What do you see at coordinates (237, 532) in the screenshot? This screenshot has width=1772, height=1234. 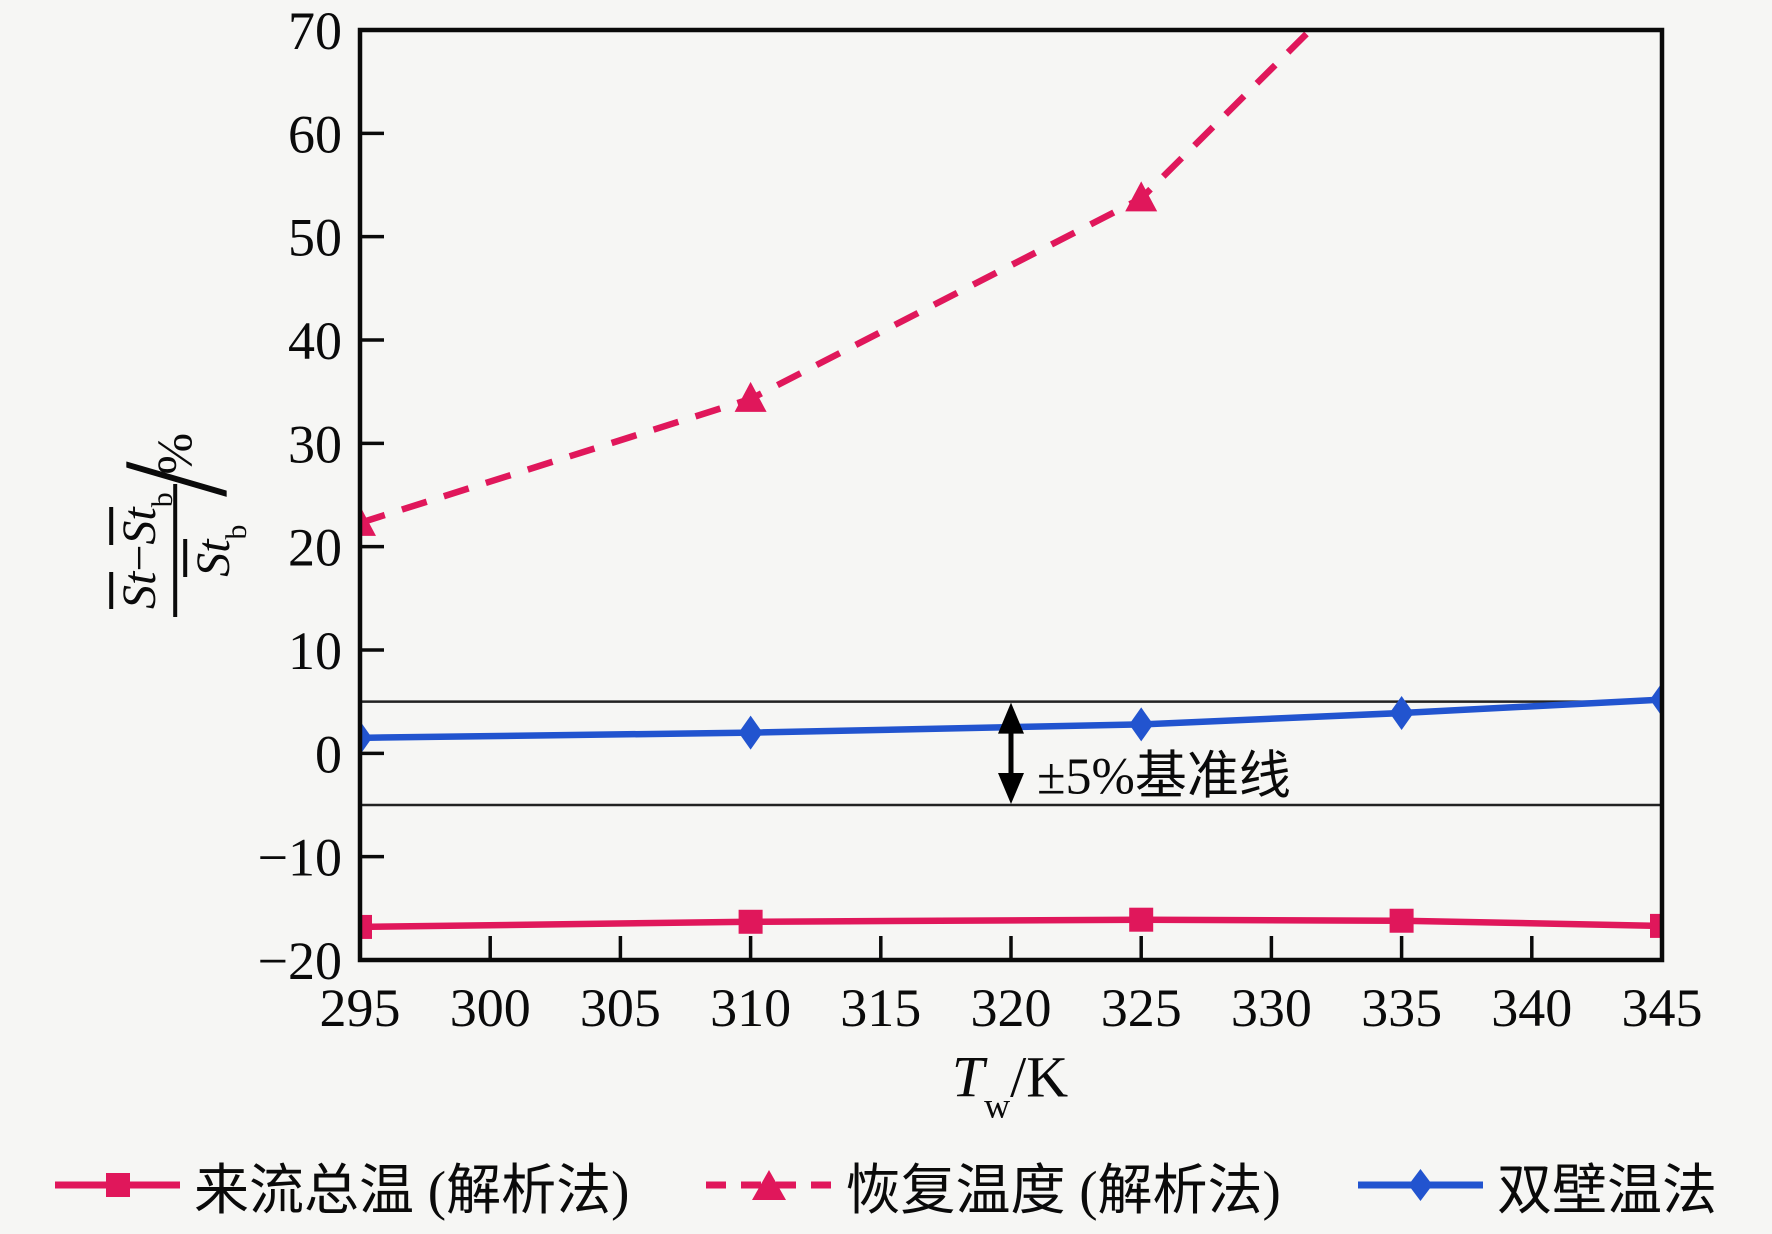 I see `subscript-b: b` at bounding box center [237, 532].